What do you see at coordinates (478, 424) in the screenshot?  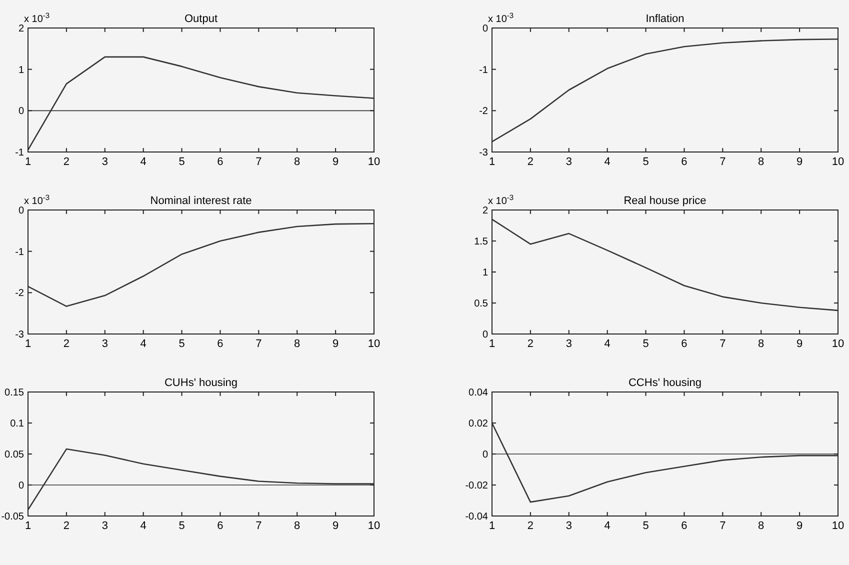 I see `y-tick-label: 0.02` at bounding box center [478, 424].